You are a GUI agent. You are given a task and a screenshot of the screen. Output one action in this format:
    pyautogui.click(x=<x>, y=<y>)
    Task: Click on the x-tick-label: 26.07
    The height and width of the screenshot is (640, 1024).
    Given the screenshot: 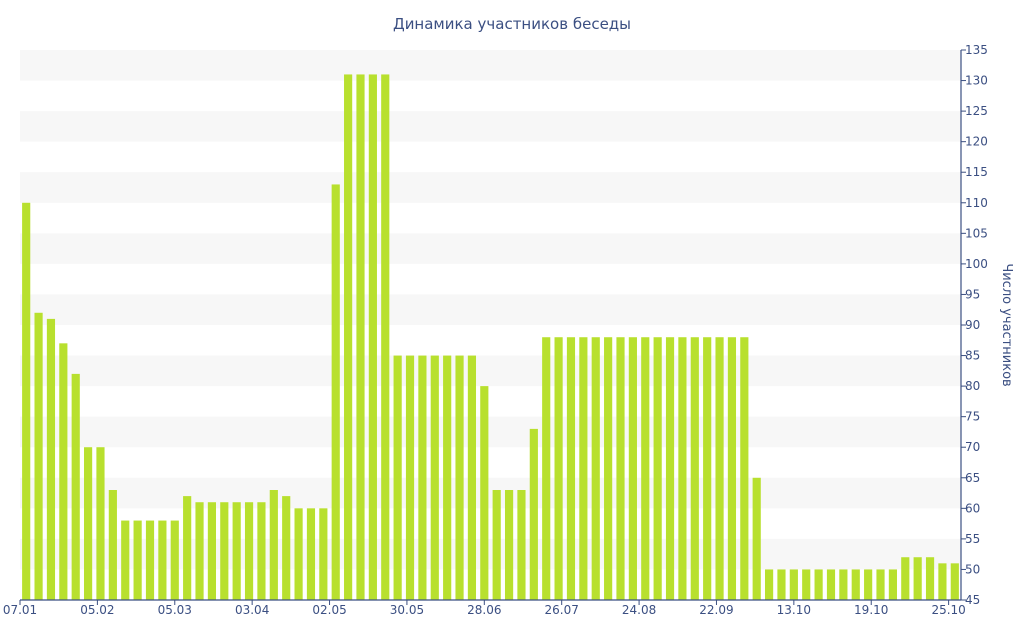 What is the action you would take?
    pyautogui.click(x=562, y=610)
    